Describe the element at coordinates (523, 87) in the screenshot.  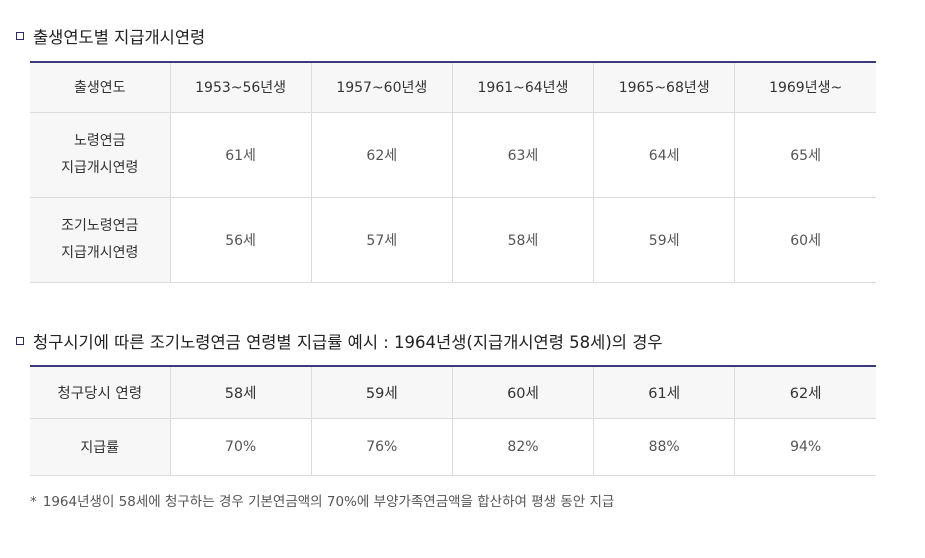
I see `header-cell: 1961~64년생` at that location.